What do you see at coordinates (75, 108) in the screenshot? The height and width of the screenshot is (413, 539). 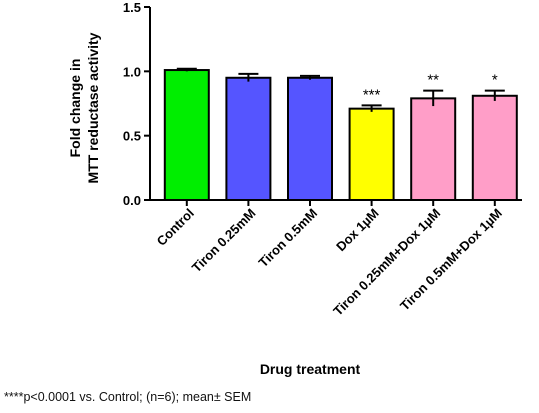 I see `y-axis-label-line1: Fold change in` at bounding box center [75, 108].